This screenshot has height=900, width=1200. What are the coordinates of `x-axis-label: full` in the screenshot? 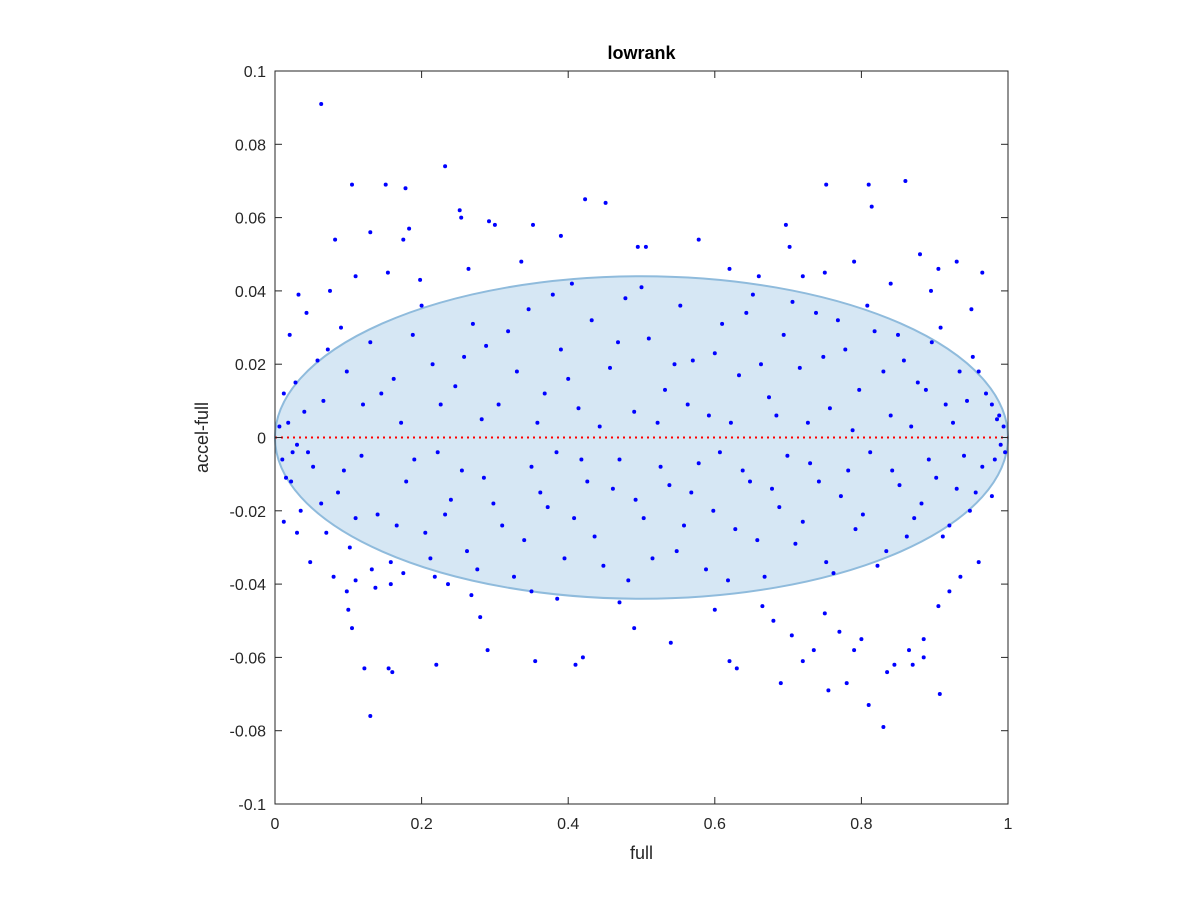 It's located at (641, 853).